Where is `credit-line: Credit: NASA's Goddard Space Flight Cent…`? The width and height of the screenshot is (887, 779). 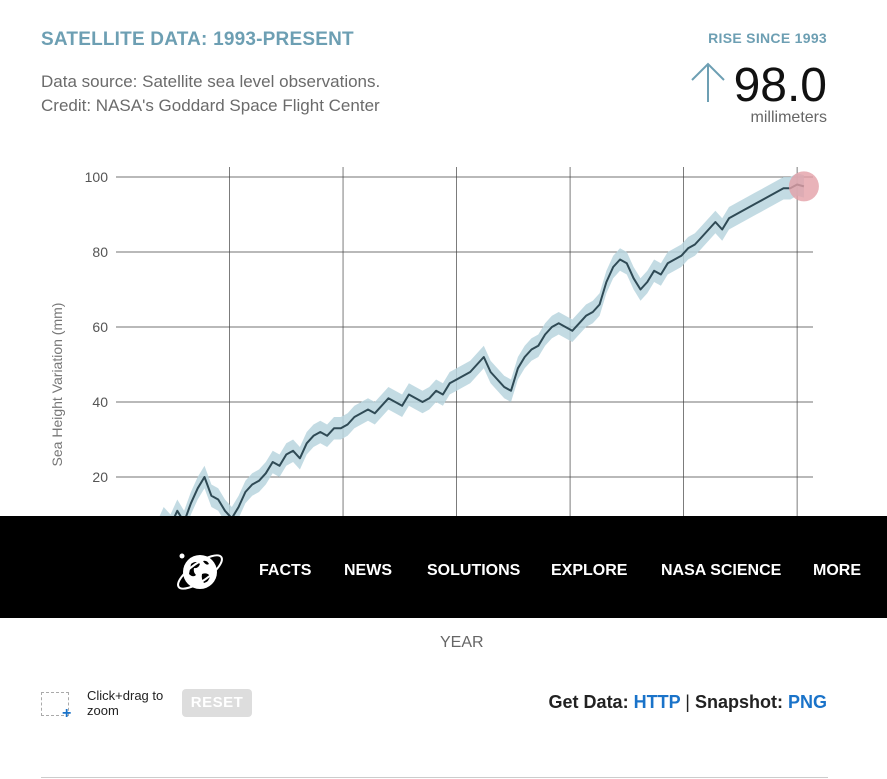 credit-line: Credit: NASA's Goddard Space Flight Cent… is located at coordinates (210, 105).